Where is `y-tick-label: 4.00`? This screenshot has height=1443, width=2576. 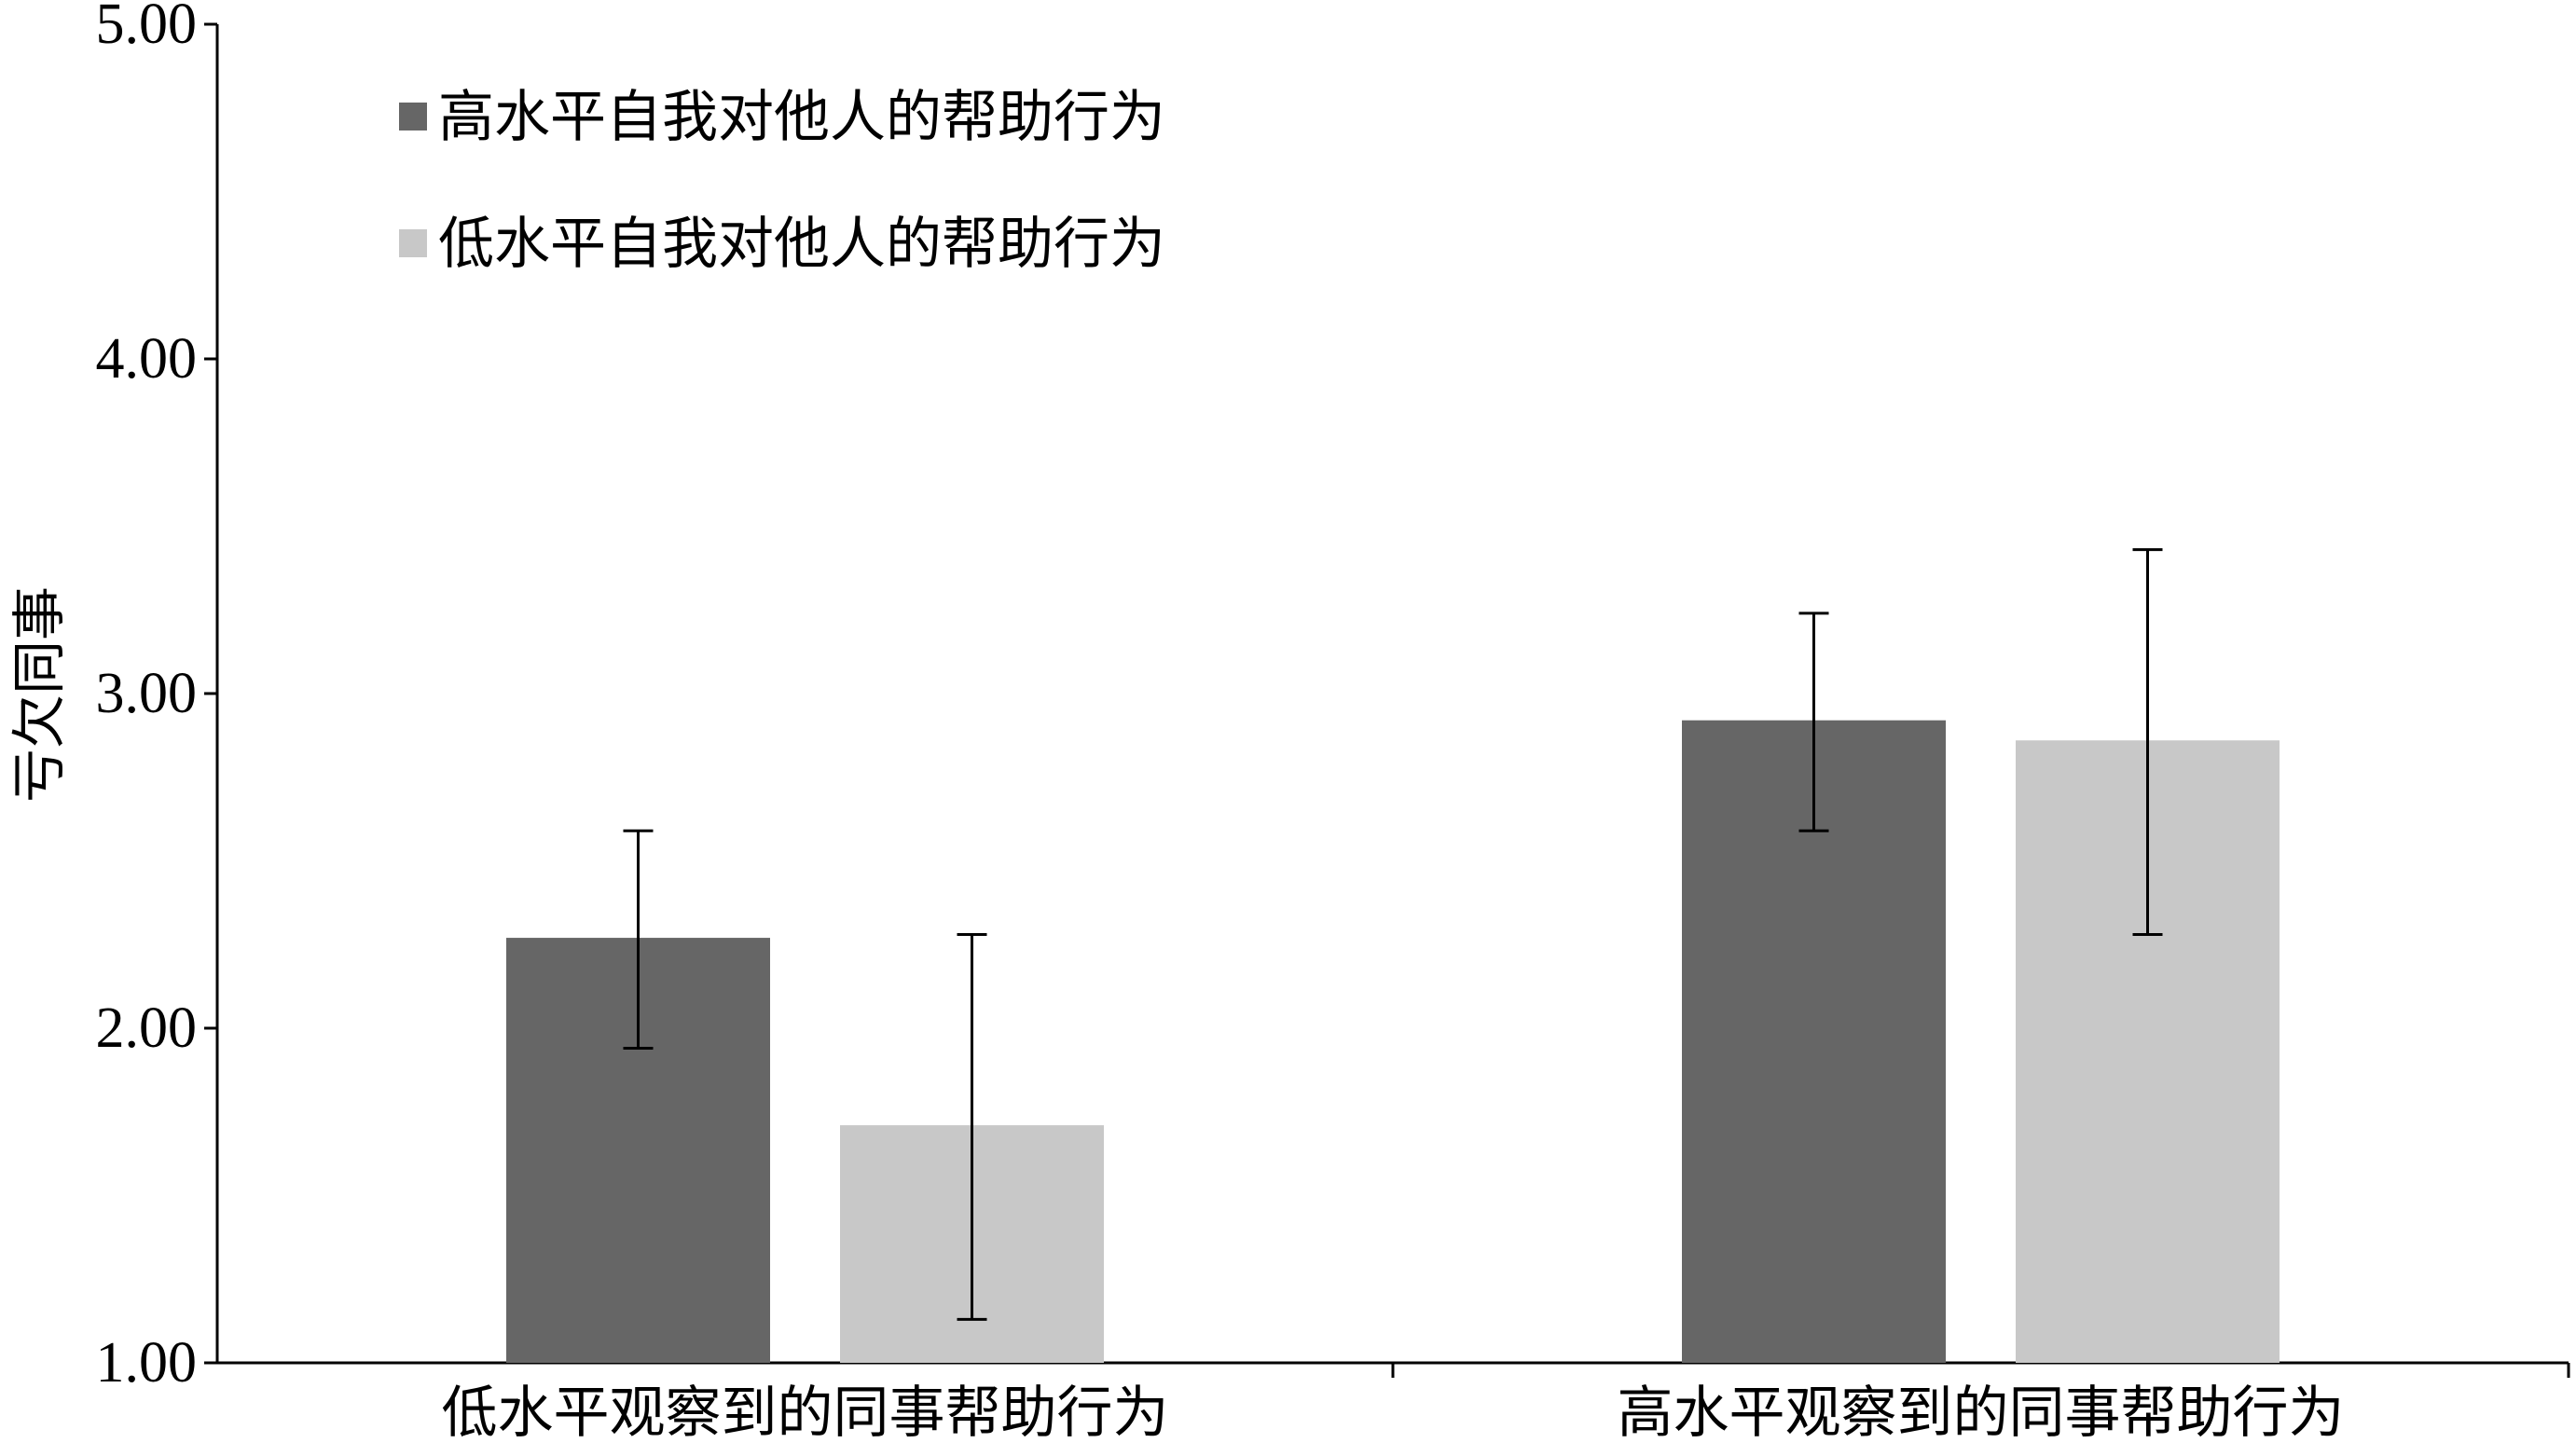 y-tick-label: 4.00 is located at coordinates (147, 359).